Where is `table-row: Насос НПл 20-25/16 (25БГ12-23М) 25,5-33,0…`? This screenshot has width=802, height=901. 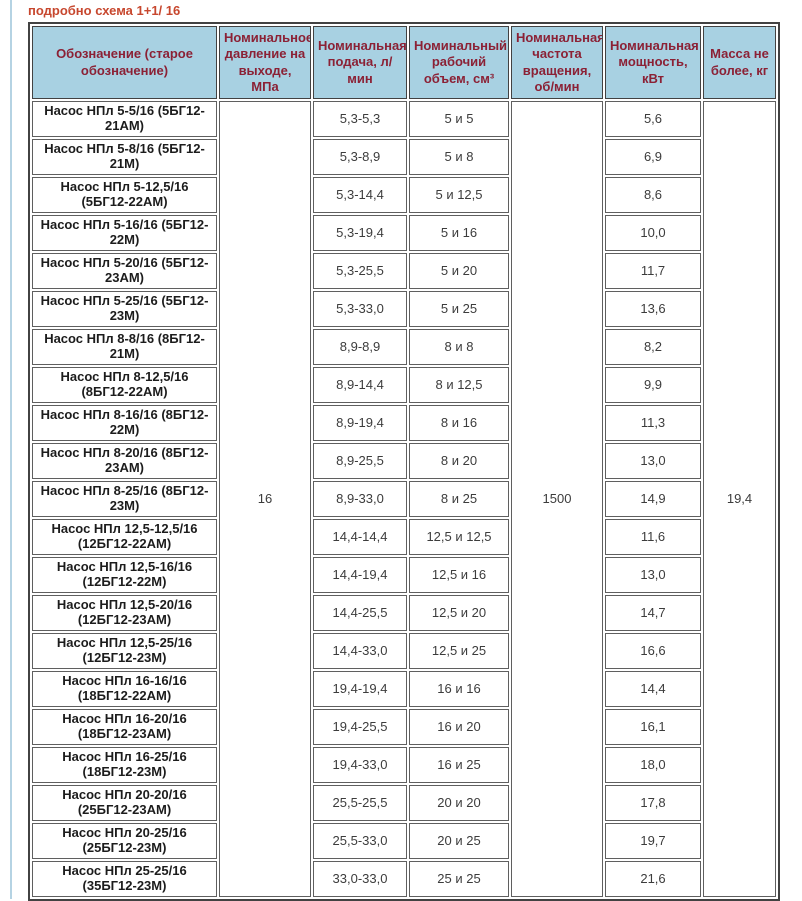
table-row: Насос НПл 20-25/16 (25БГ12-23М) 25,5-33,0… is located at coordinates (404, 841).